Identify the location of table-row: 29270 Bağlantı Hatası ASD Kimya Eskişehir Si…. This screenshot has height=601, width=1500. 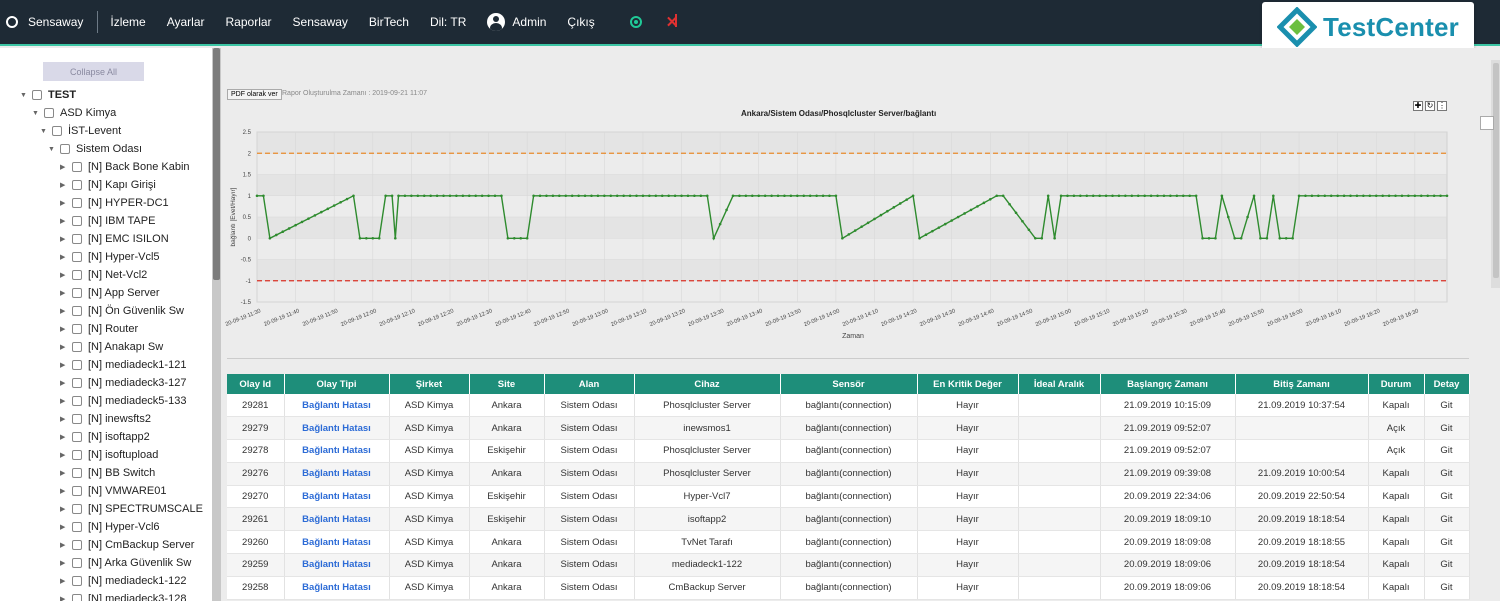
(848, 497).